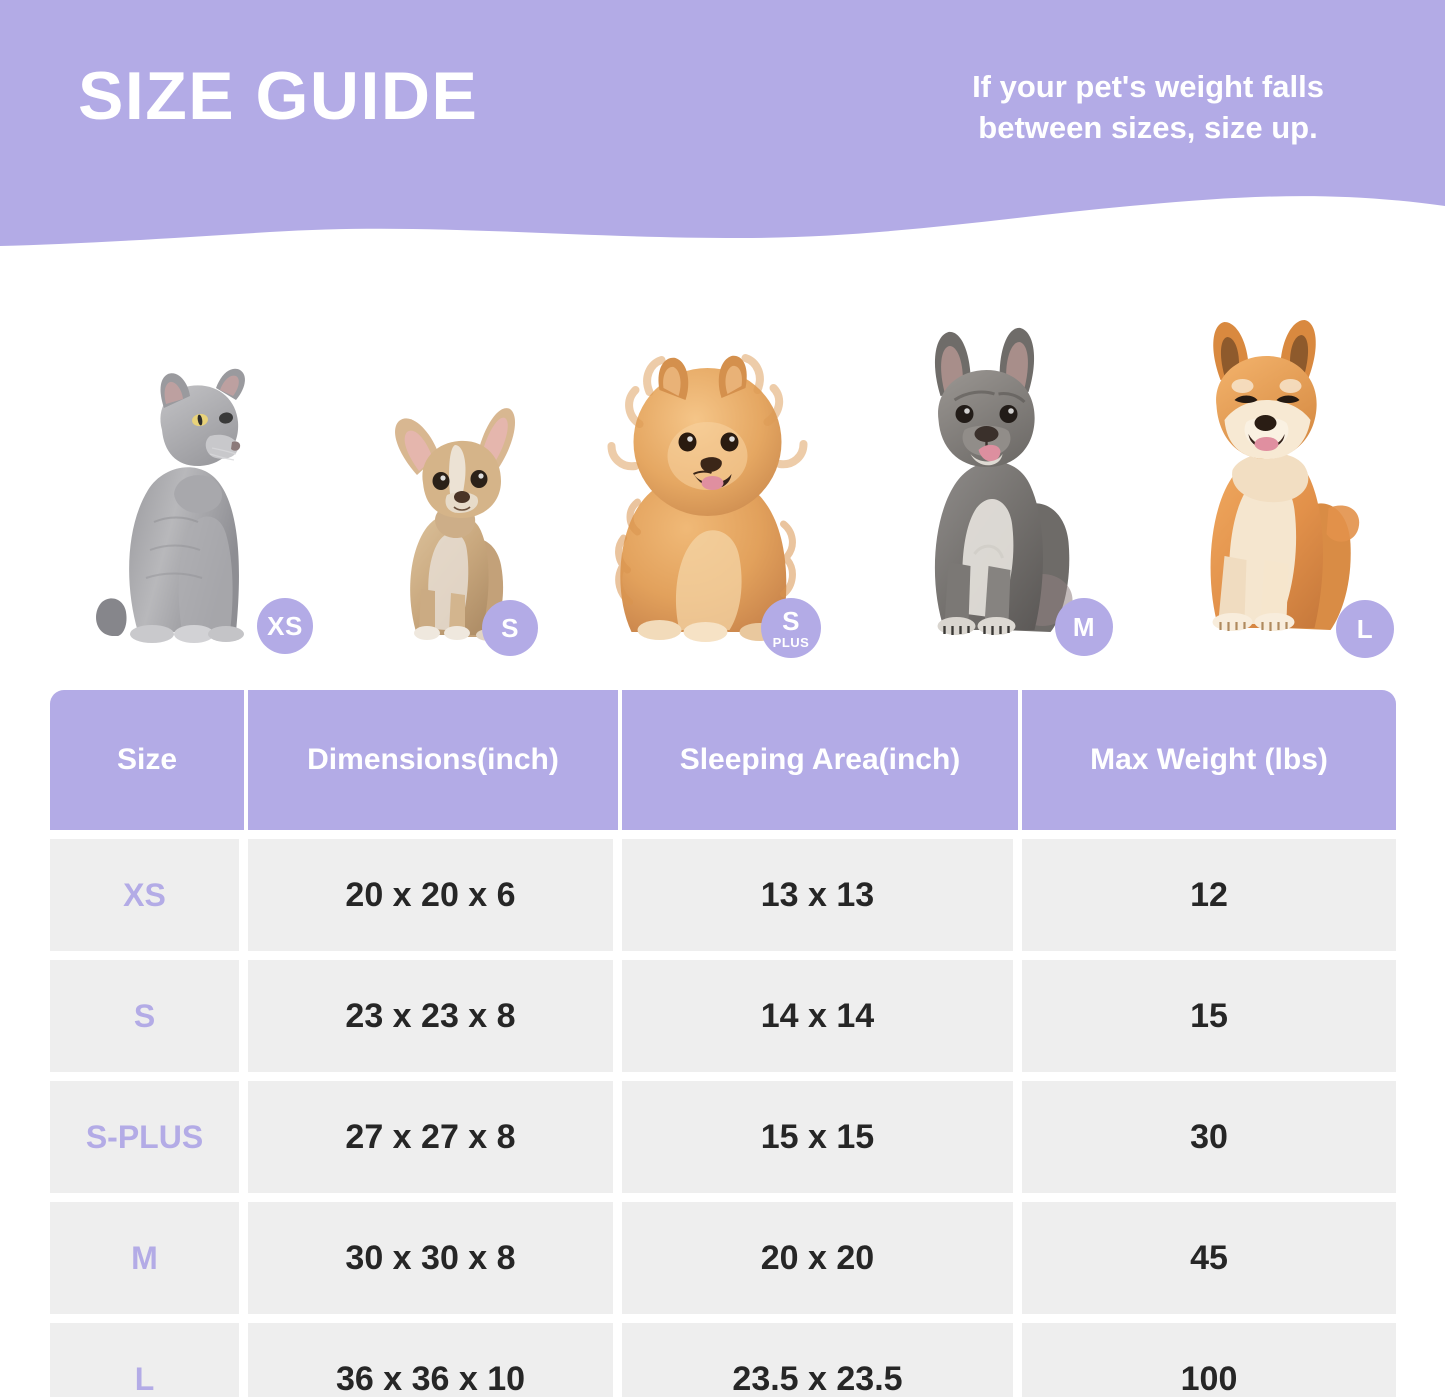  What do you see at coordinates (822, 760) in the screenshot?
I see `column-header-sleeping-area: Sleeping Area(inch)` at bounding box center [822, 760].